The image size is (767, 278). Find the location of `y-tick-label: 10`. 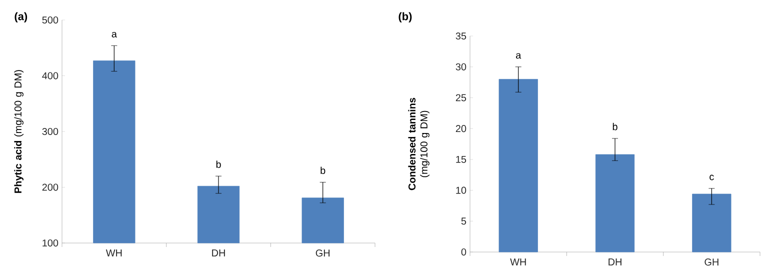

y-tick-label: 10 is located at coordinates (461, 190).